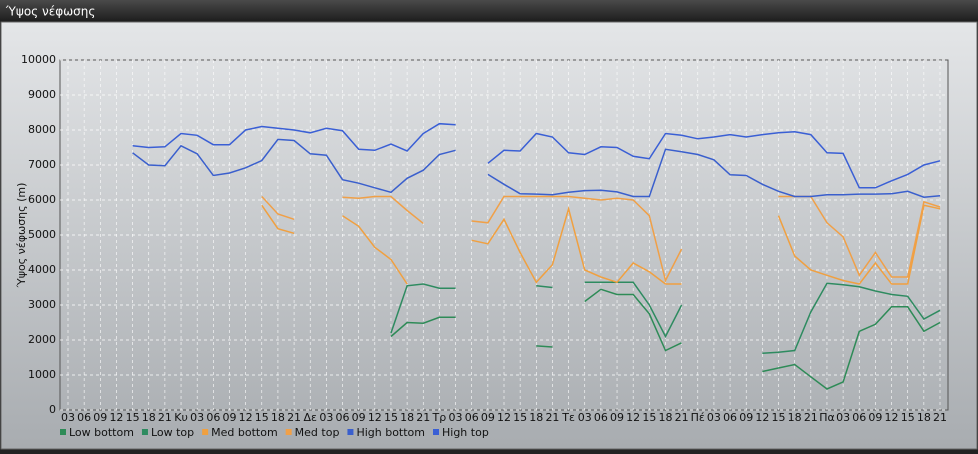  Describe the element at coordinates (244, 432) in the screenshot. I see `legend-label: Med bottom` at that location.